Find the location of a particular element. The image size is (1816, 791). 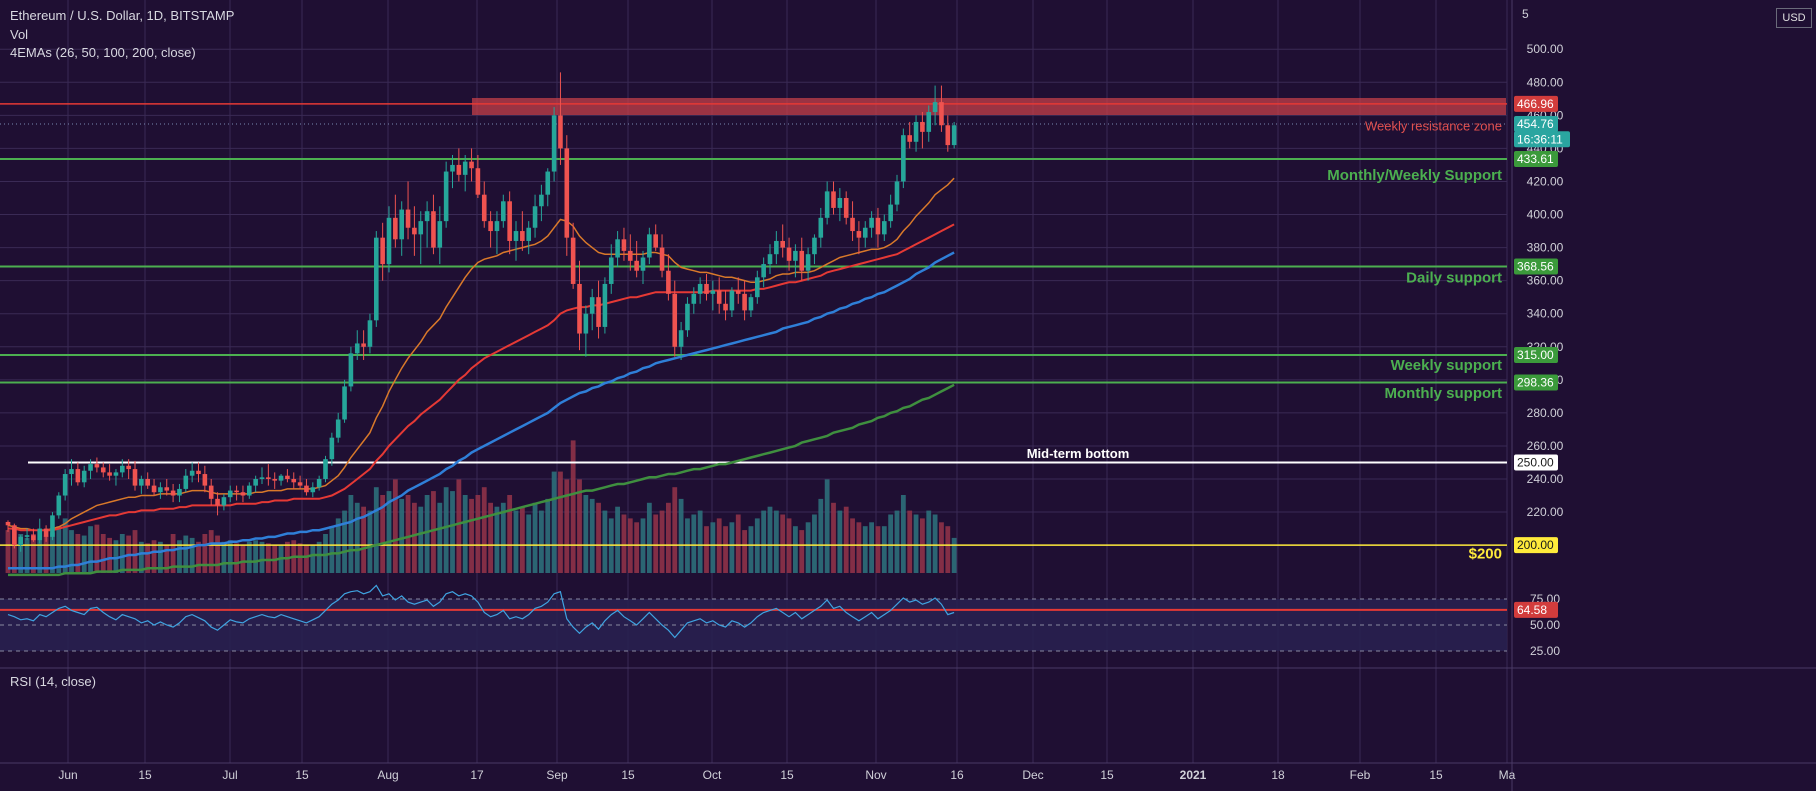

chart-title: Ethereum / U.S. Dollar, 1D, BITSTAMP is located at coordinates (122, 15).